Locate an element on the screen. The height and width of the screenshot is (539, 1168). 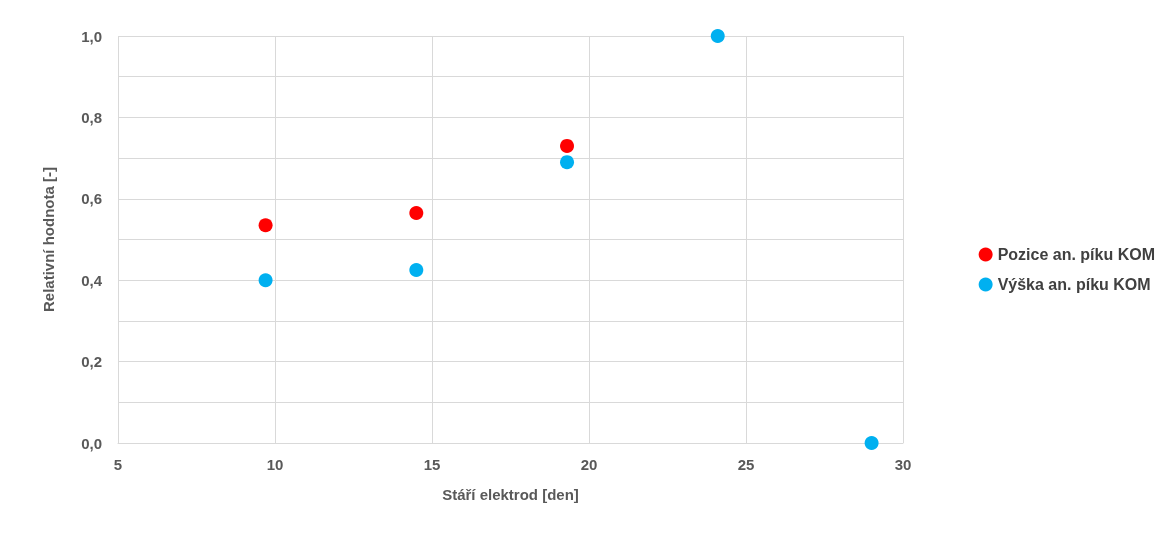
y-axis-title: Relativní hodnota [-] is located at coordinates (48, 239).